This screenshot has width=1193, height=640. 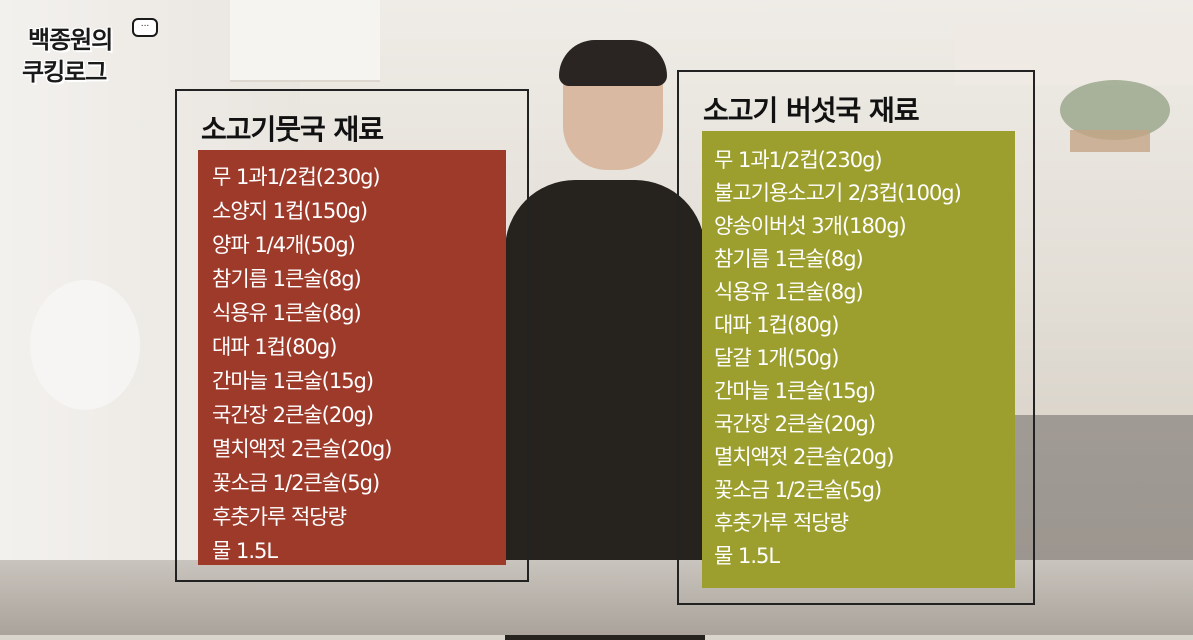 I want to click on logo-line-1: 백종원의, so click(x=70, y=40).